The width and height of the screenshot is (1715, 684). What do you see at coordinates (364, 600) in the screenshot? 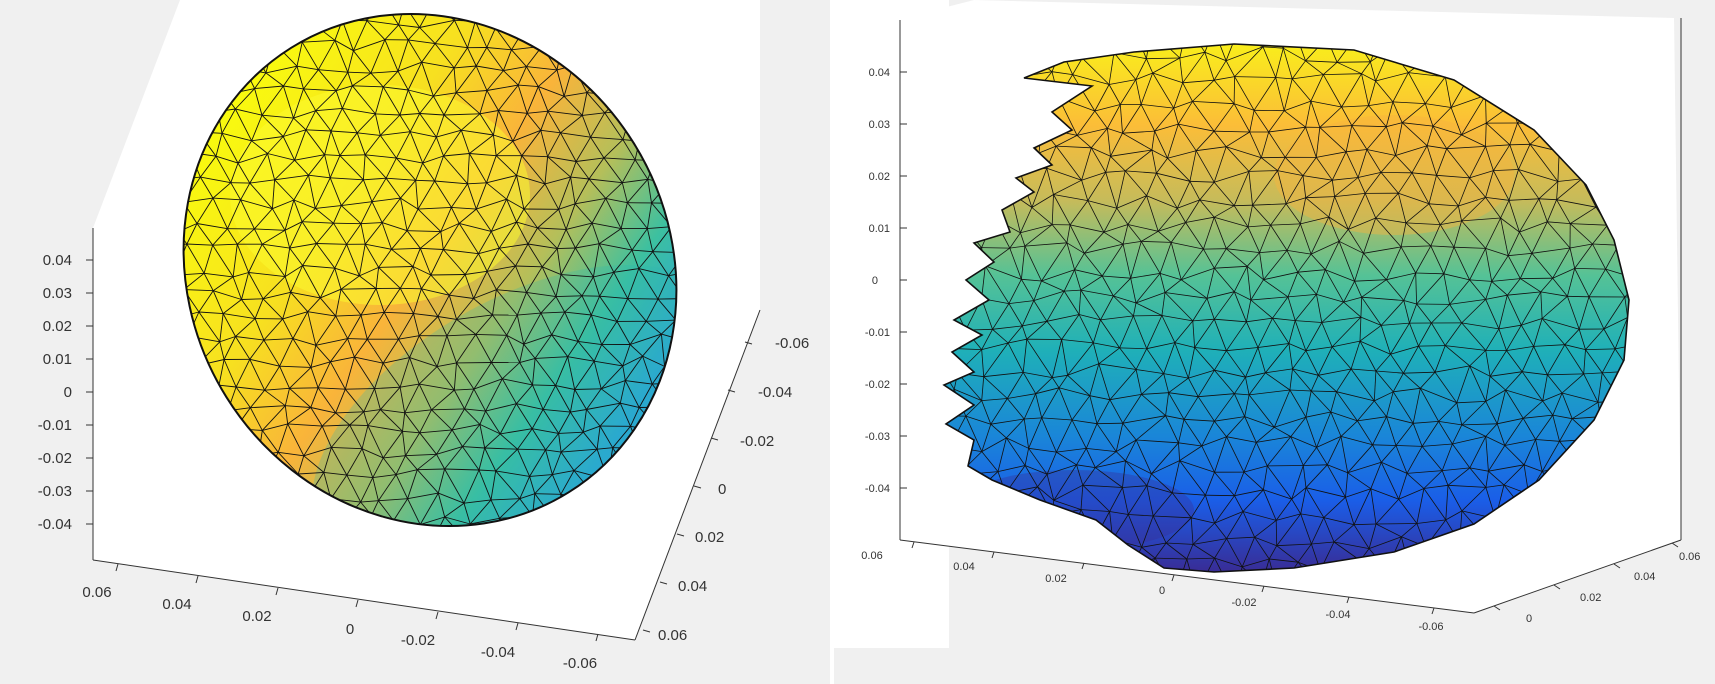
I see `x-axis-line` at bounding box center [364, 600].